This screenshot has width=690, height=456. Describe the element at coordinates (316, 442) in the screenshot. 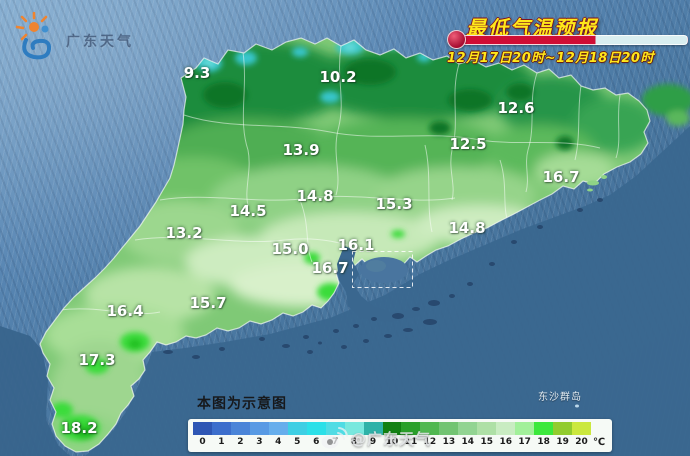

I see `legend-tick-label: 6` at that location.